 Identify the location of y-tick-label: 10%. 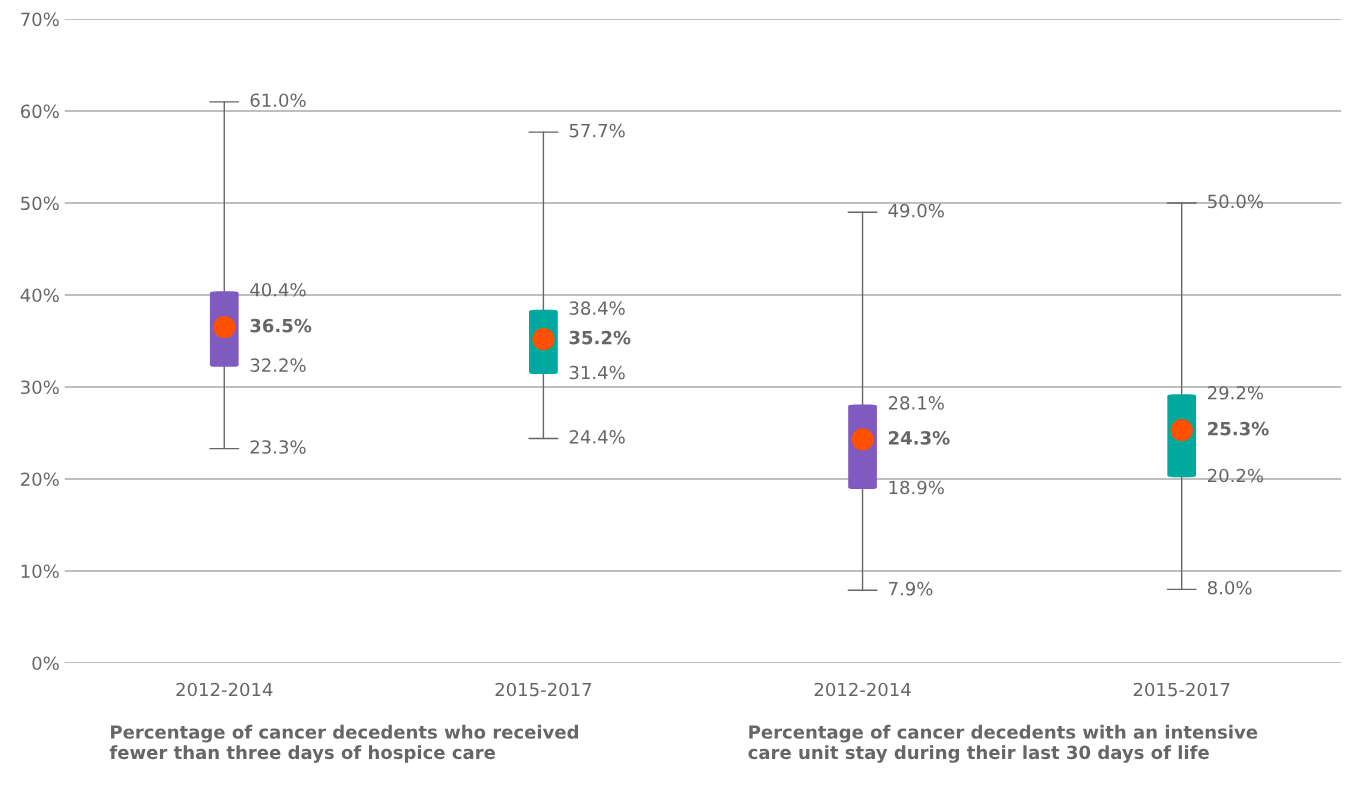
(40, 571).